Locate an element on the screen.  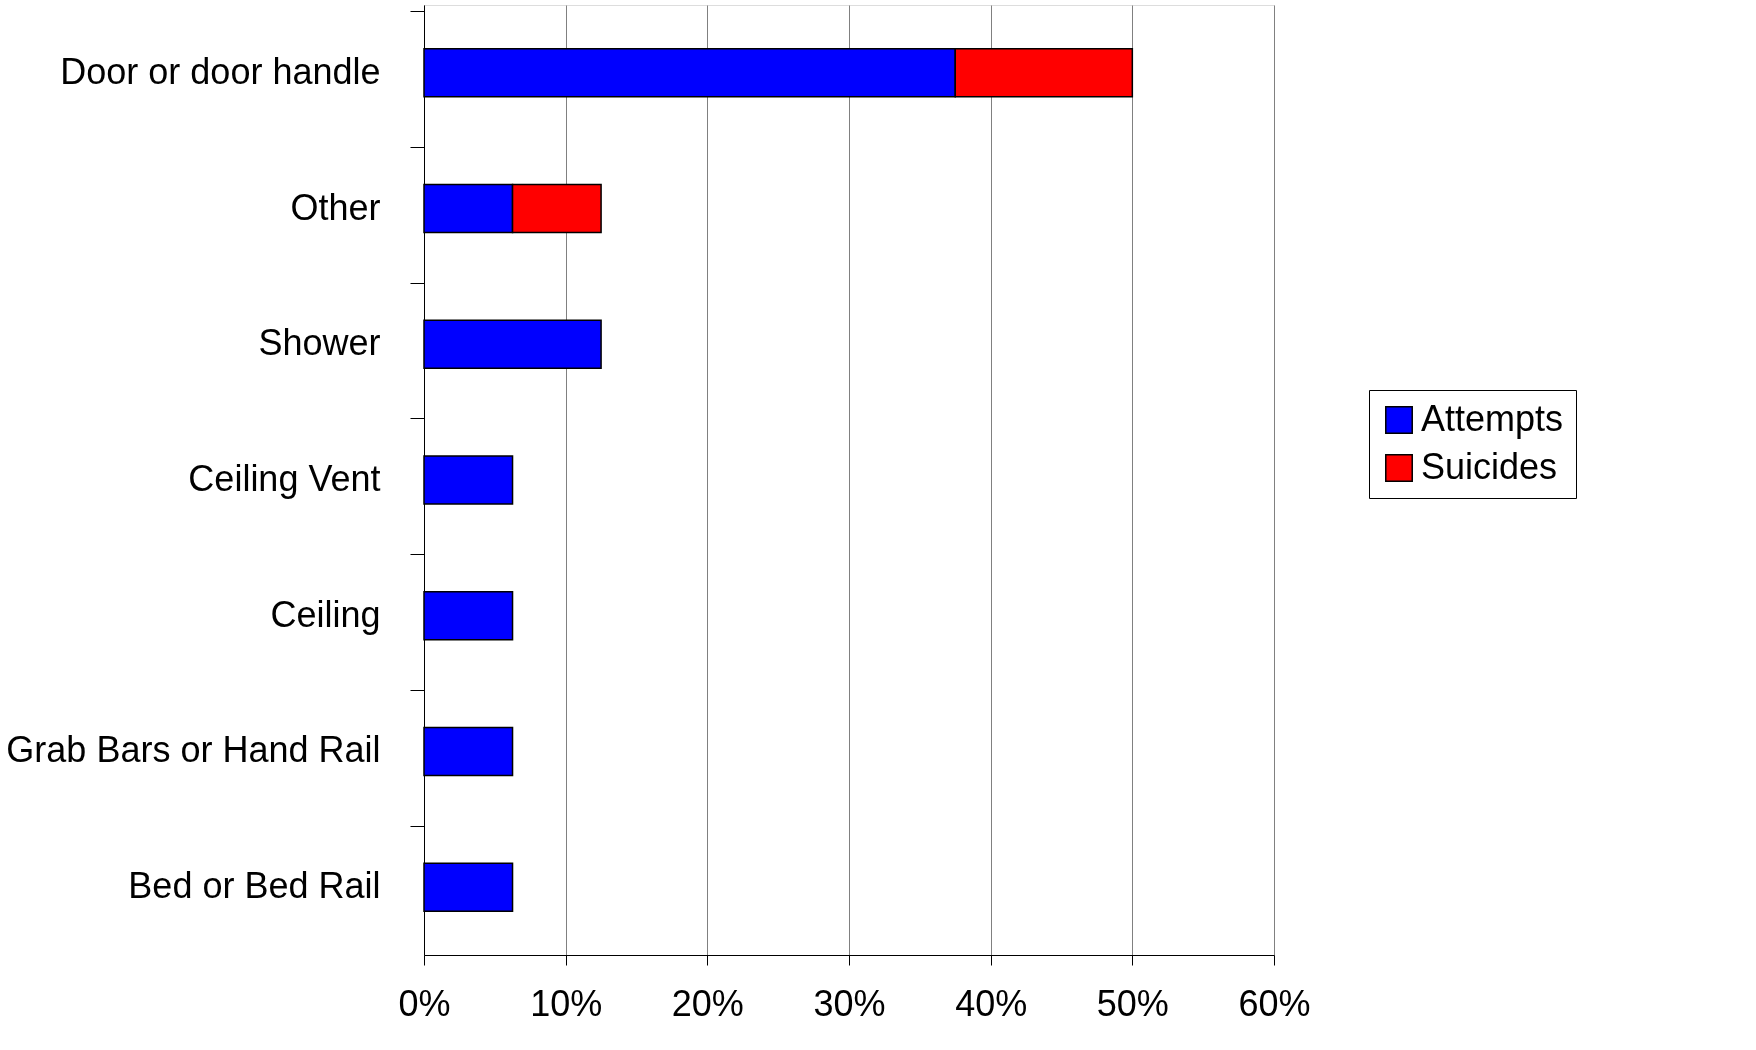
y-tick-label: Door or door handle is located at coordinates (220, 71).